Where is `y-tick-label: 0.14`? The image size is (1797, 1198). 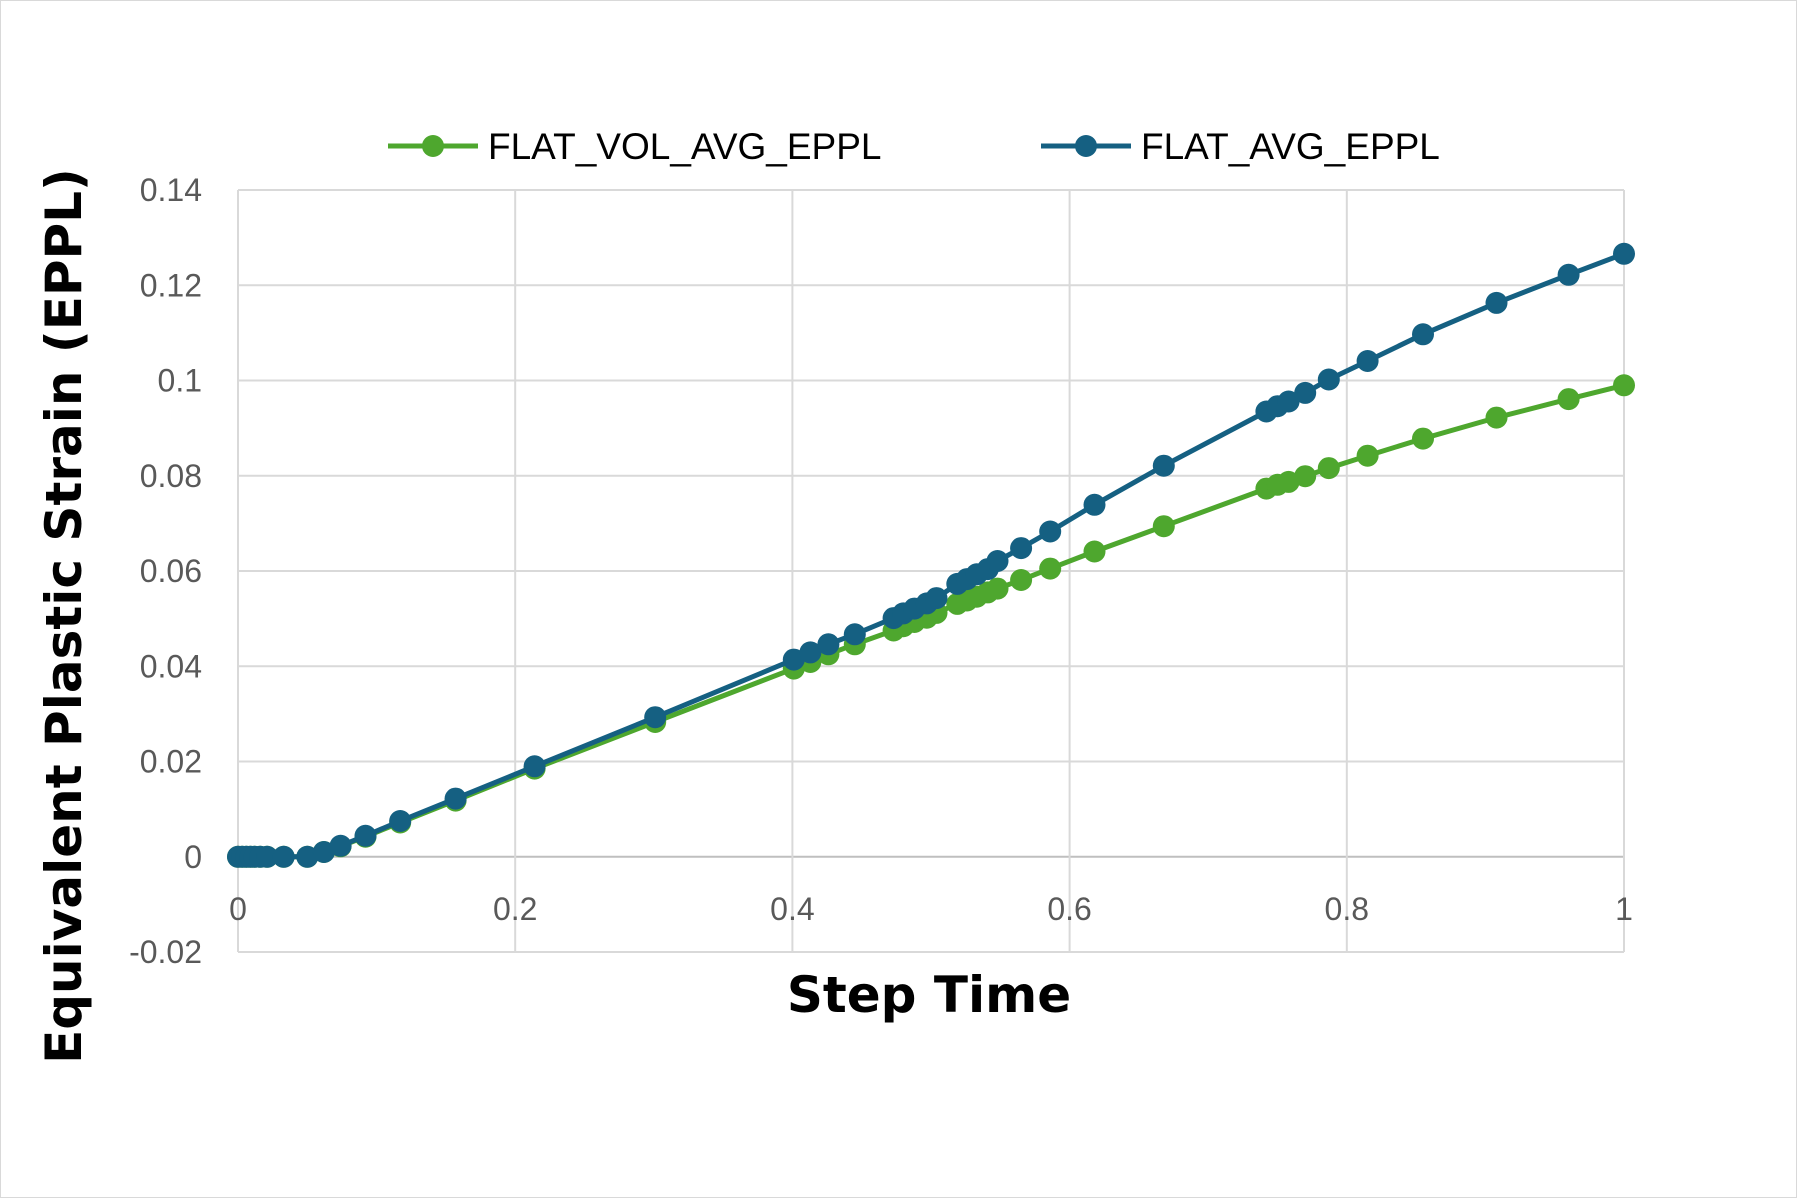
y-tick-label: 0.14 is located at coordinates (171, 190).